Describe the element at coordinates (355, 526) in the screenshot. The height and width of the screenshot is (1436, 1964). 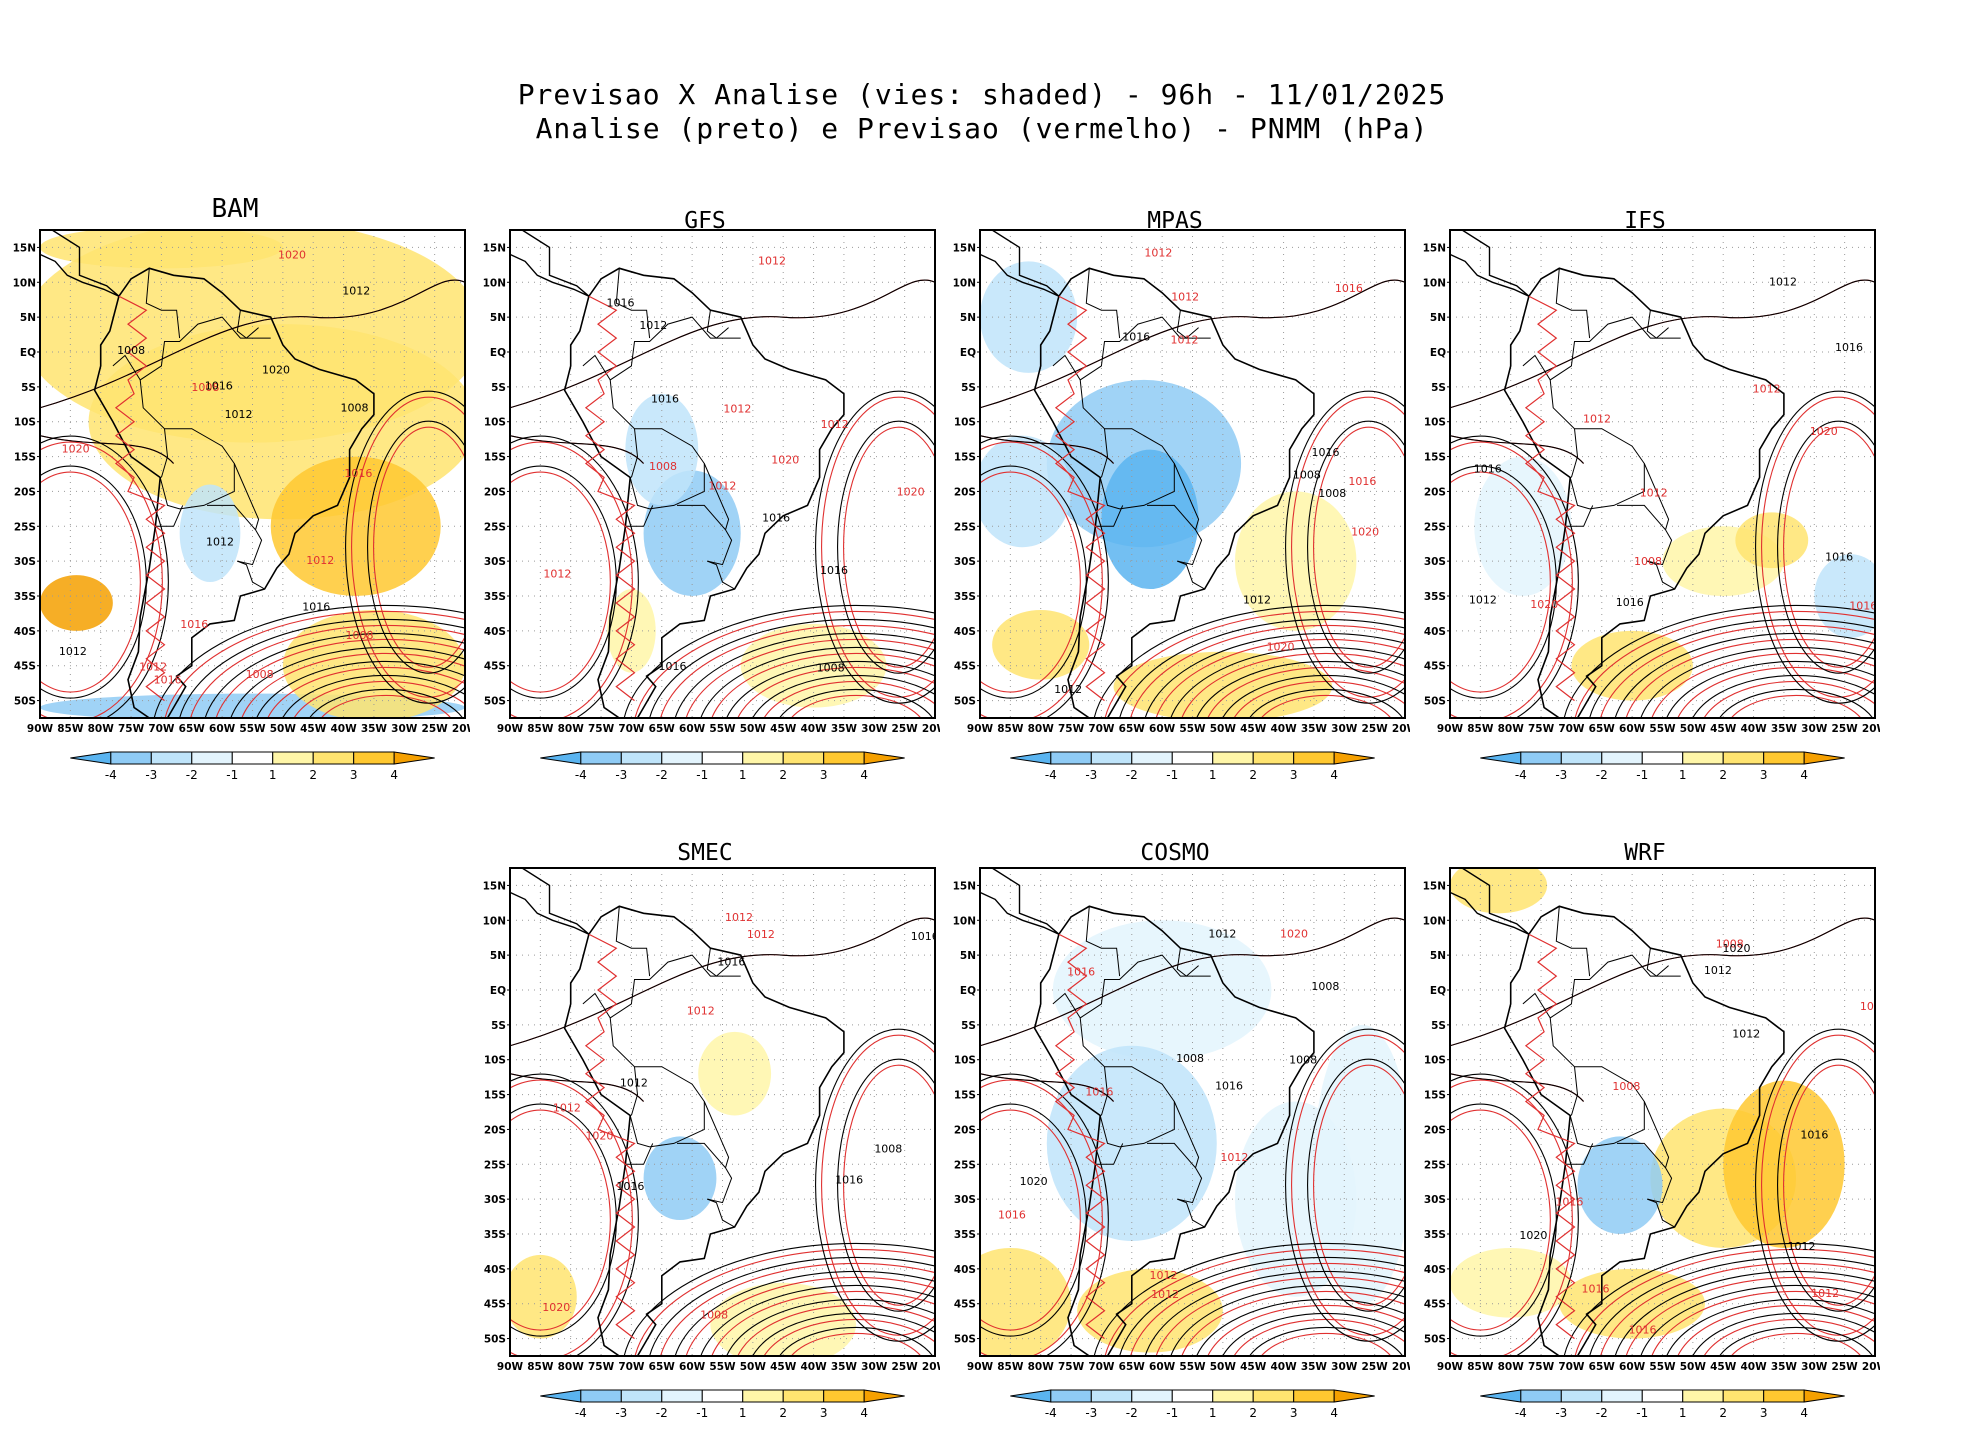
I see `bias-shading` at that location.